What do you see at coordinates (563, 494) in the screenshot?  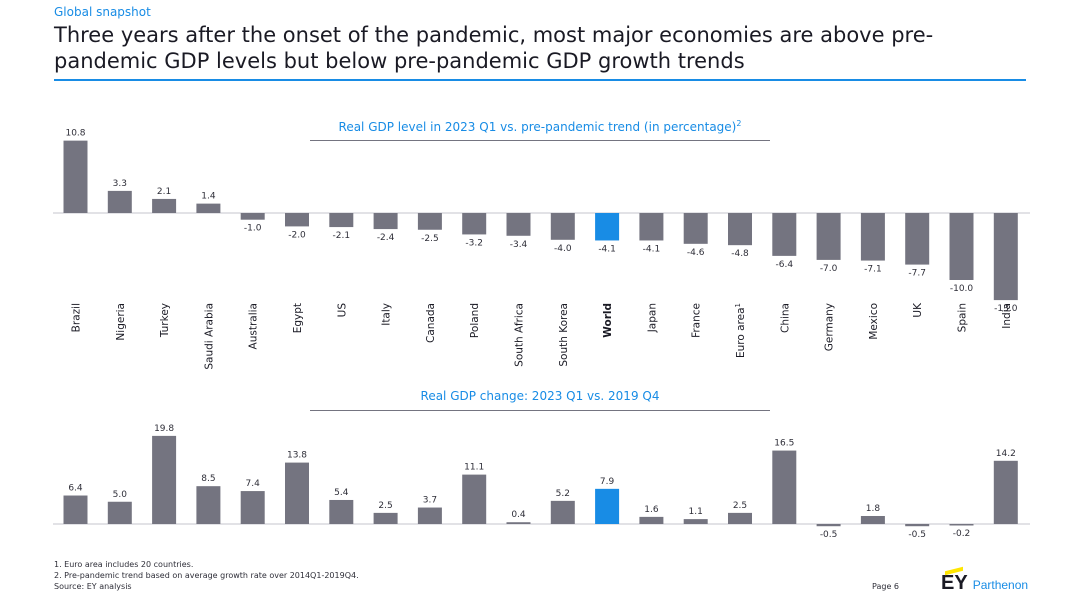 I see `chart1-value-label-south-korea: 5.2` at bounding box center [563, 494].